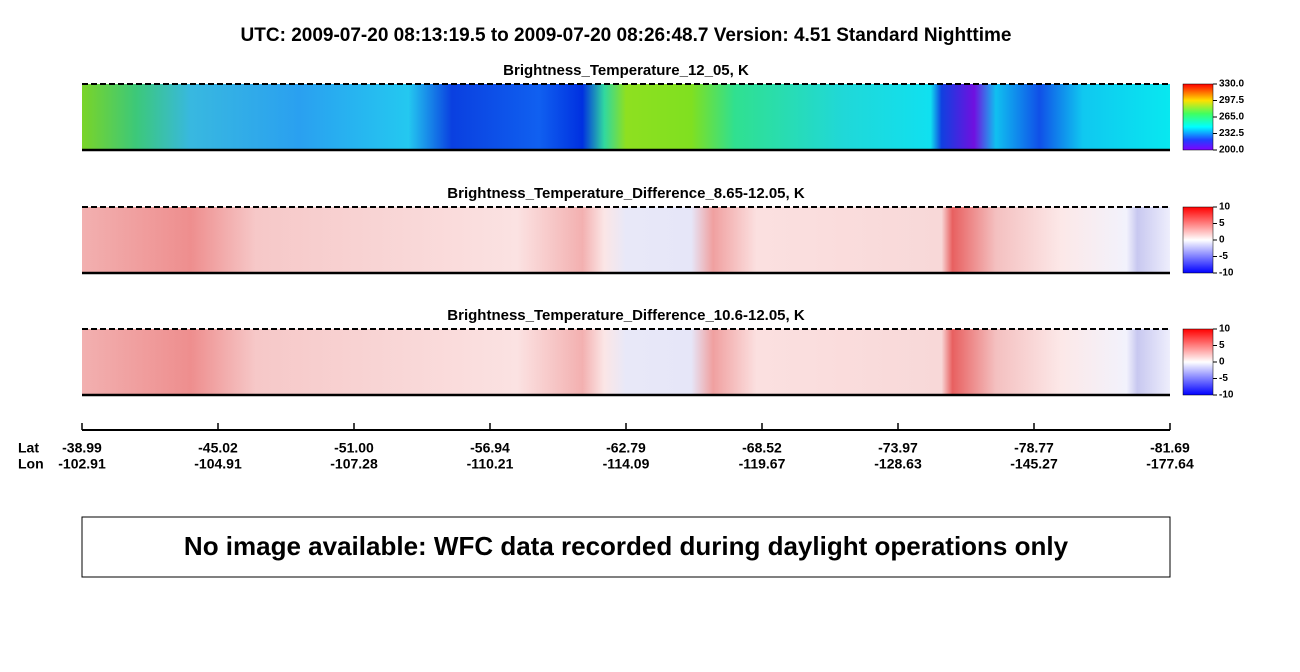  Describe the element at coordinates (490, 464) in the screenshot. I see `lon-value: -110.21` at that location.